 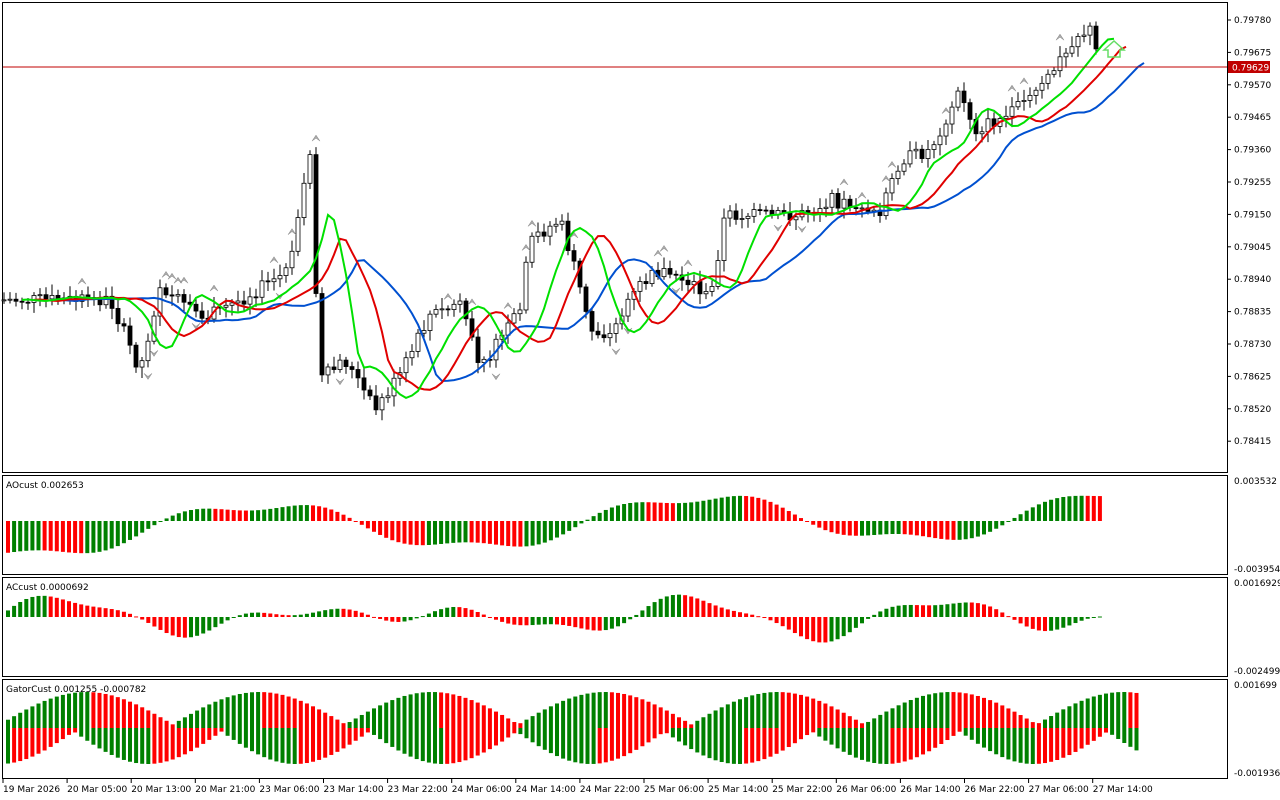 I want to click on up-arrow-icon, so click(x=1114, y=48).